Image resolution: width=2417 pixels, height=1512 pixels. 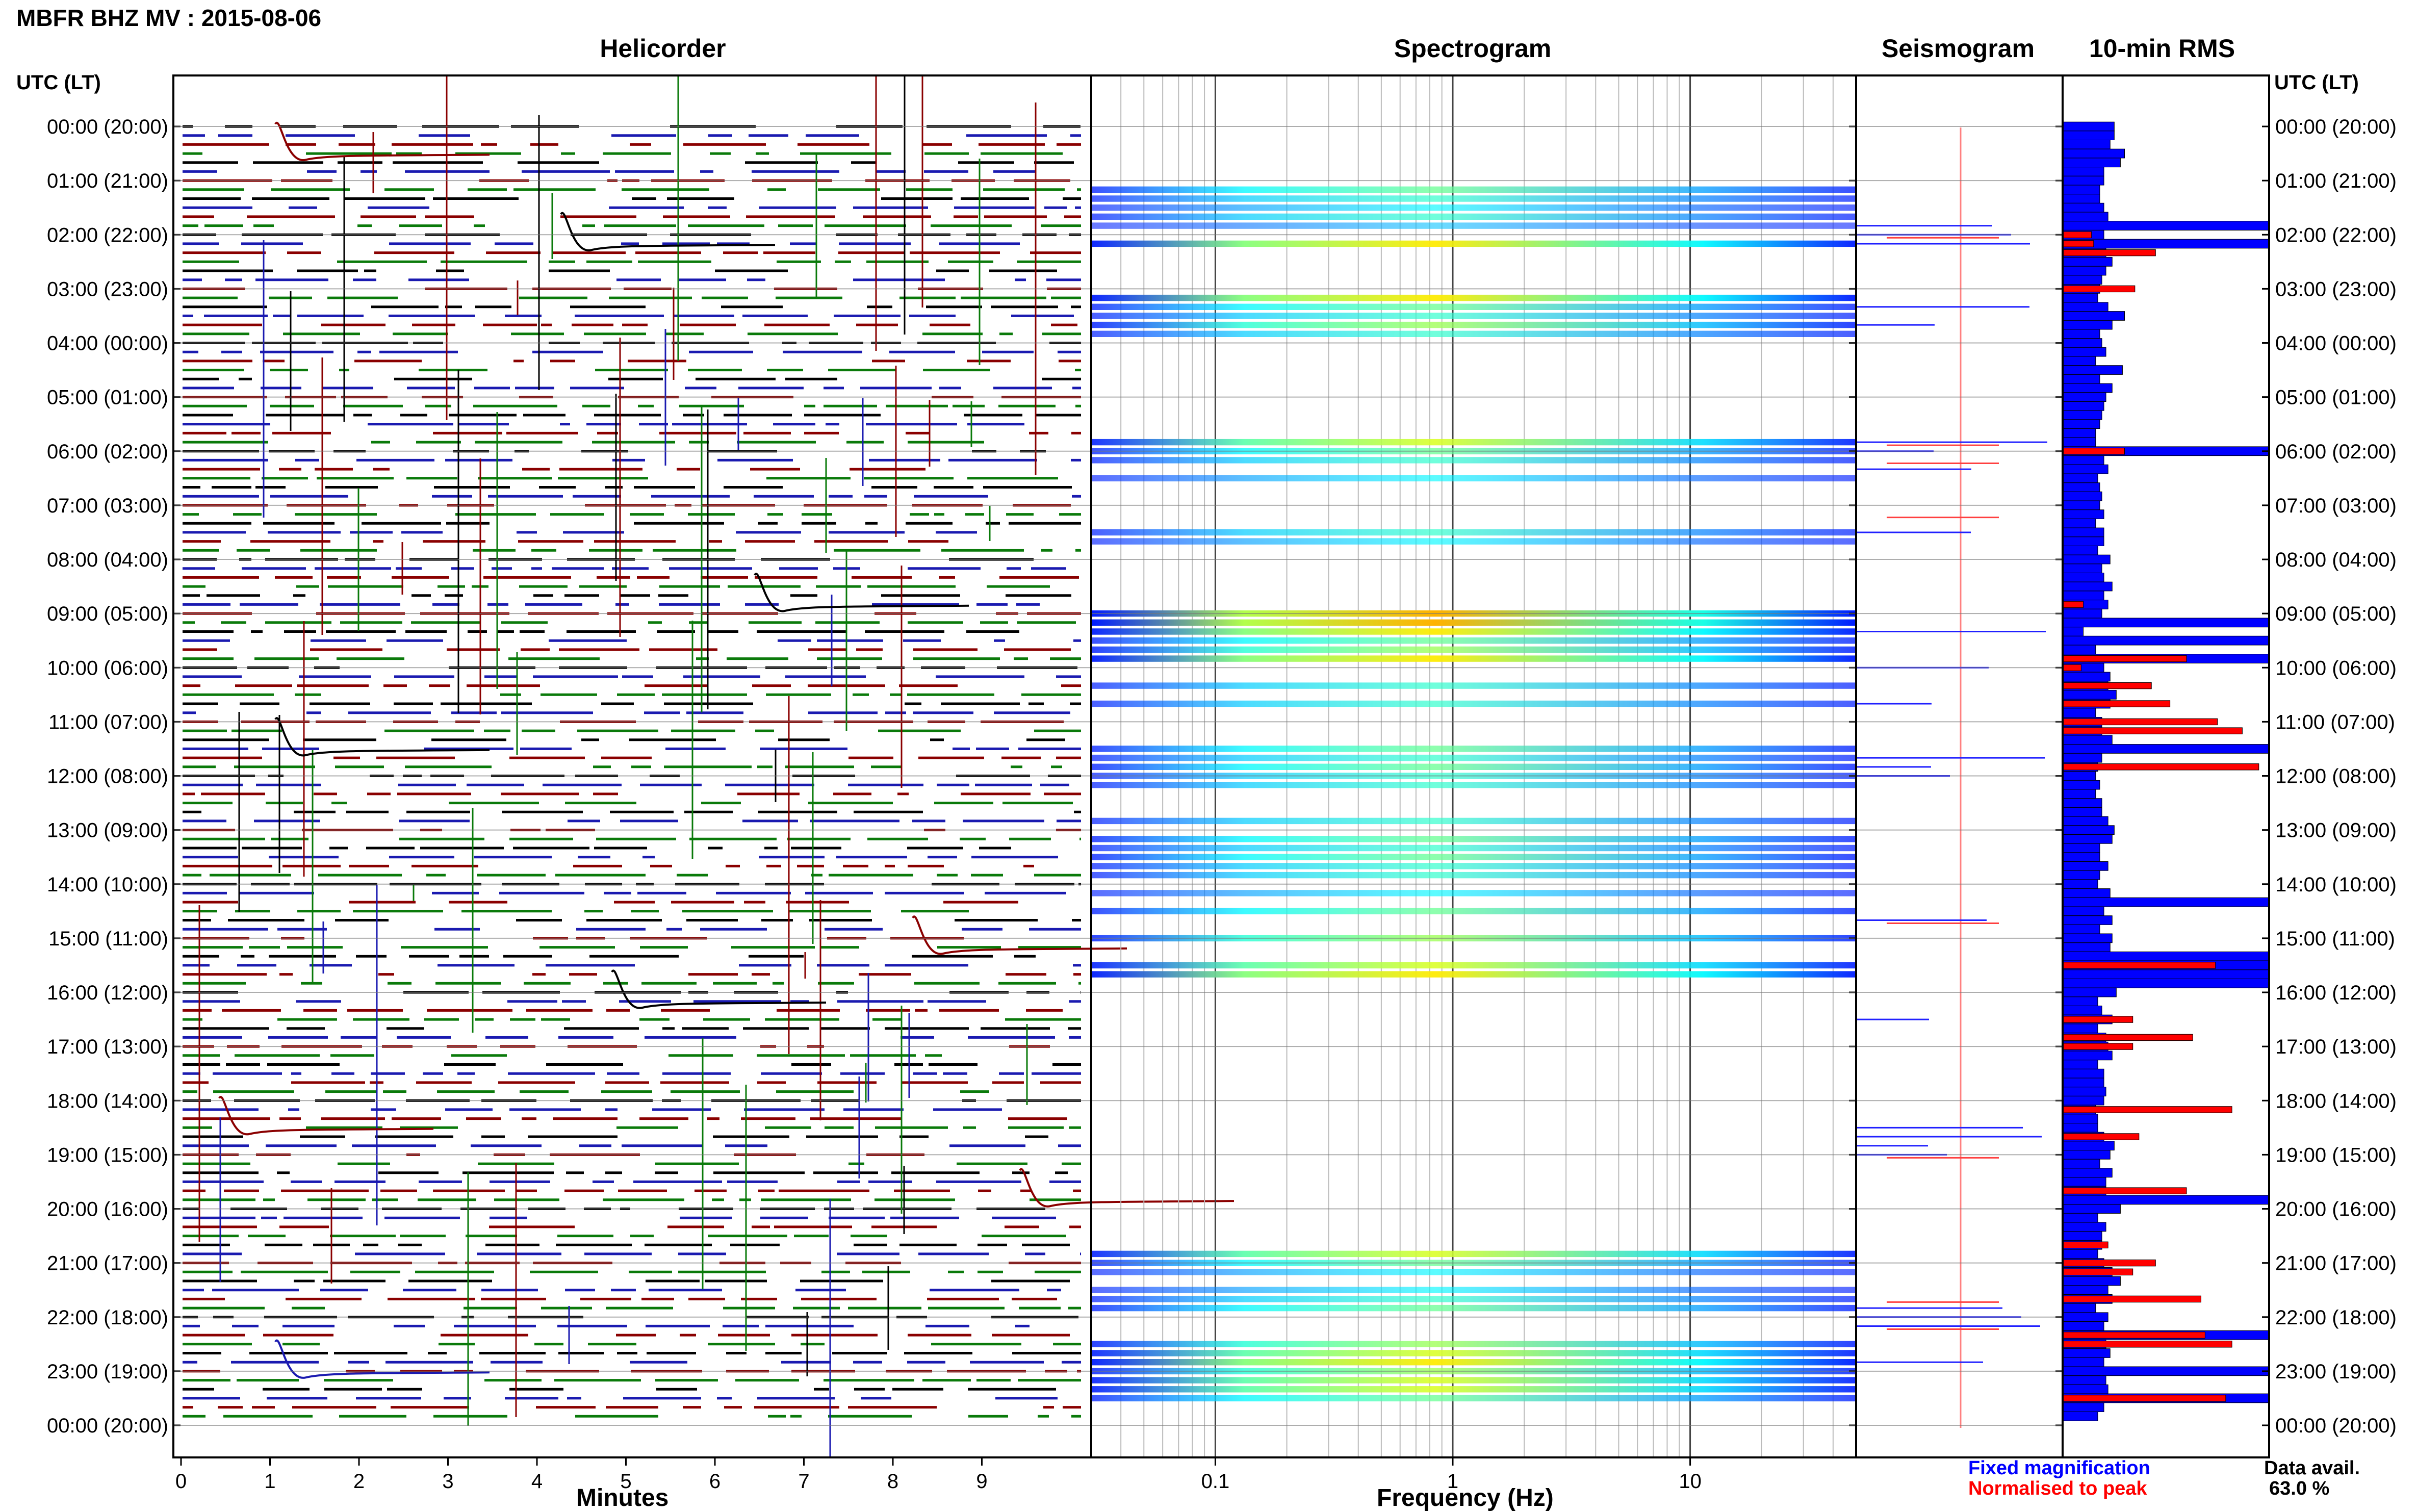 What do you see at coordinates (181, 1481) in the screenshot?
I see `helicorder-tick-label: 0` at bounding box center [181, 1481].